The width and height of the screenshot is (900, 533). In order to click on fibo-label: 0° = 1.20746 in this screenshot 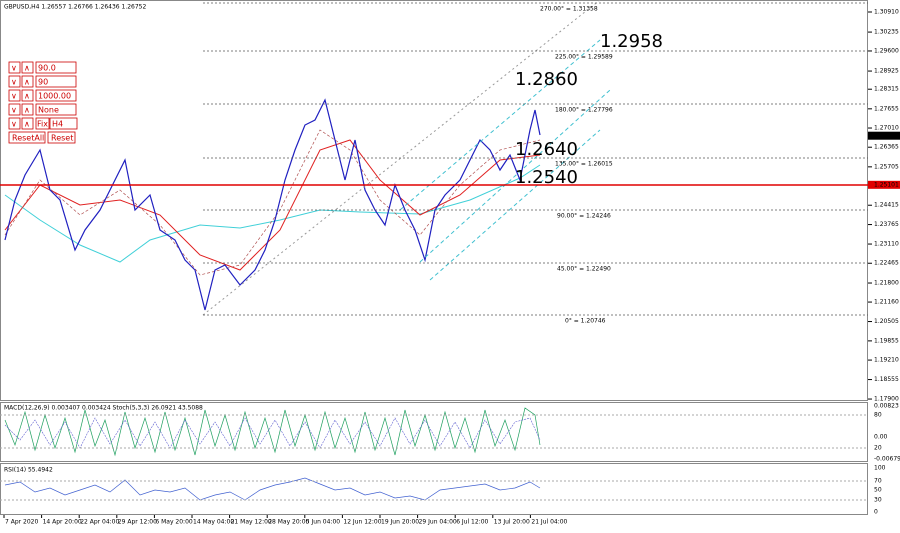, I will do `click(585, 321)`.